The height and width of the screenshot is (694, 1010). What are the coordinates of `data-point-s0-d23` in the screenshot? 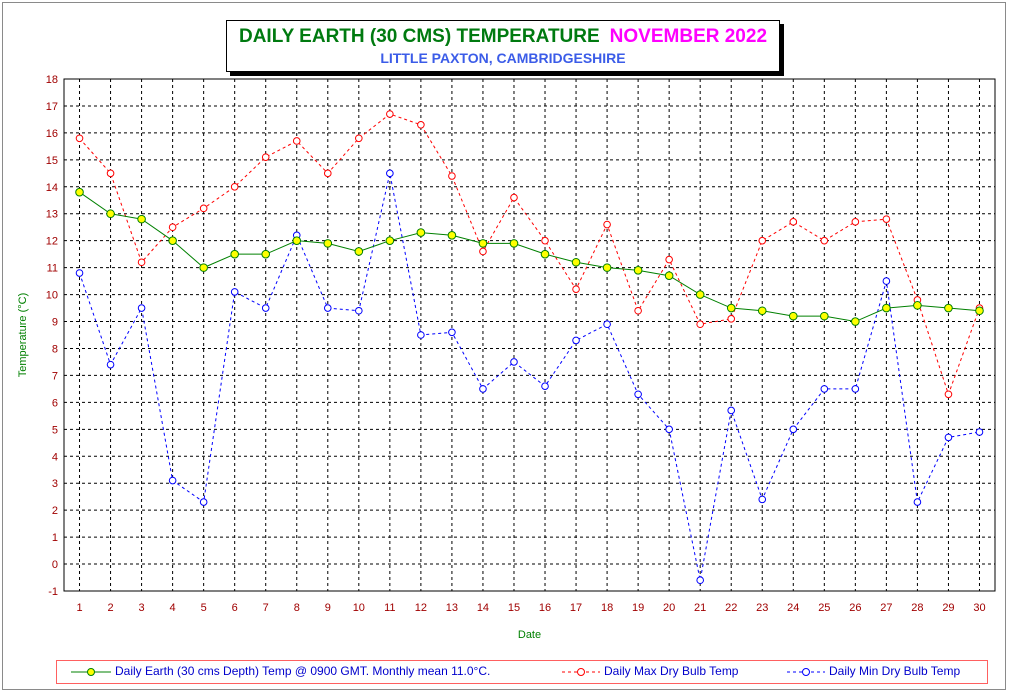 It's located at (762, 311).